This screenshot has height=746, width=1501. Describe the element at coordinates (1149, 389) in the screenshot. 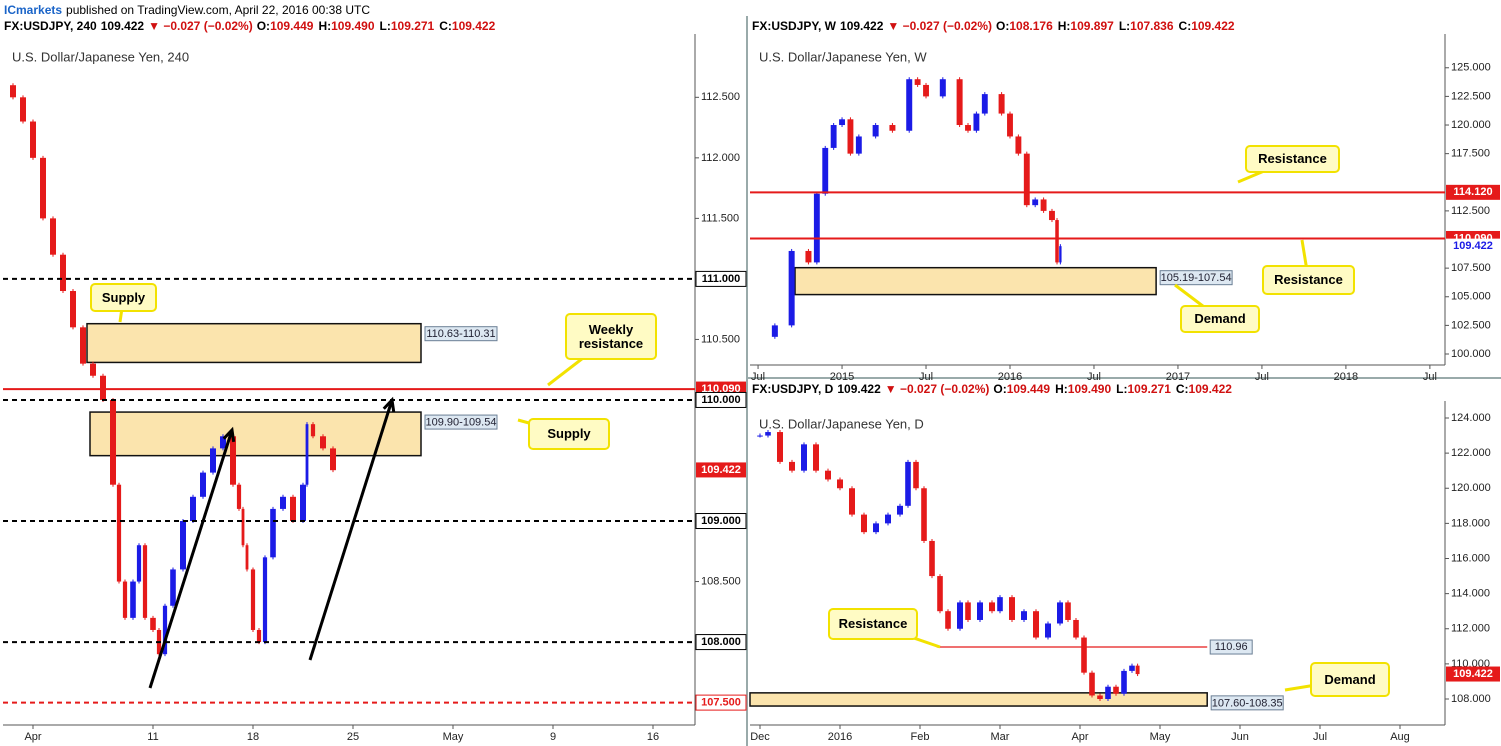

I see `ohlc-value: 109.271` at that location.